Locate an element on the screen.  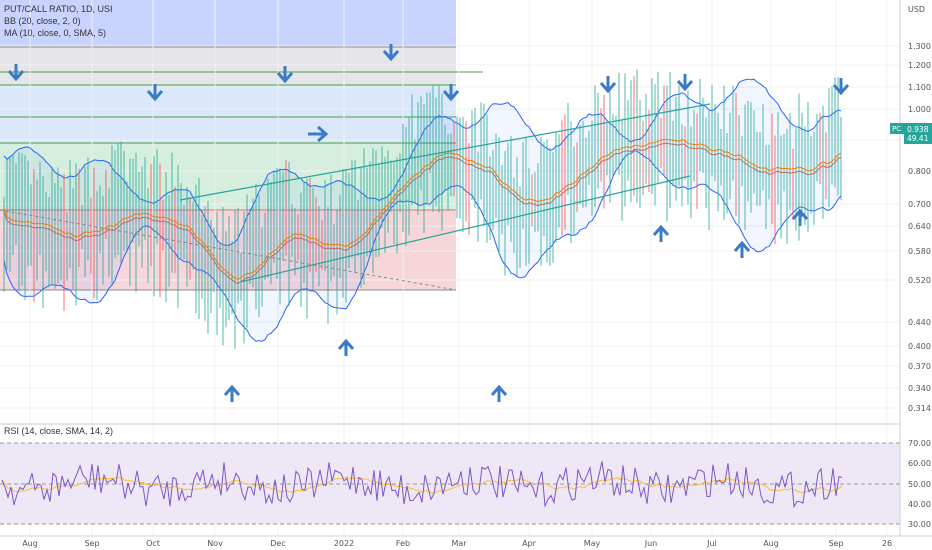
price-tick-label: 1.000 is located at coordinates (919, 109).